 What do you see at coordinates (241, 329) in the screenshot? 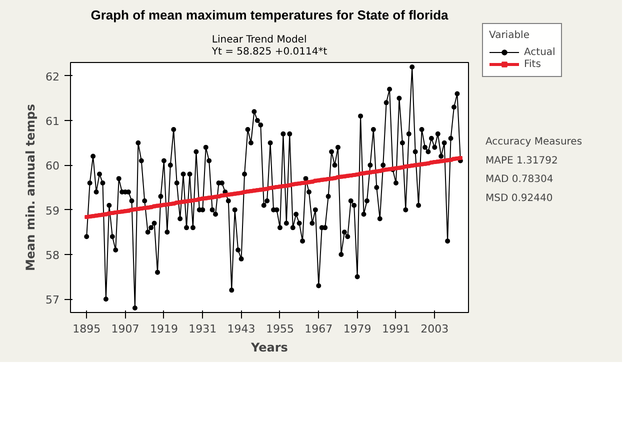
I see `x-tick-label: 1943` at bounding box center [241, 329].